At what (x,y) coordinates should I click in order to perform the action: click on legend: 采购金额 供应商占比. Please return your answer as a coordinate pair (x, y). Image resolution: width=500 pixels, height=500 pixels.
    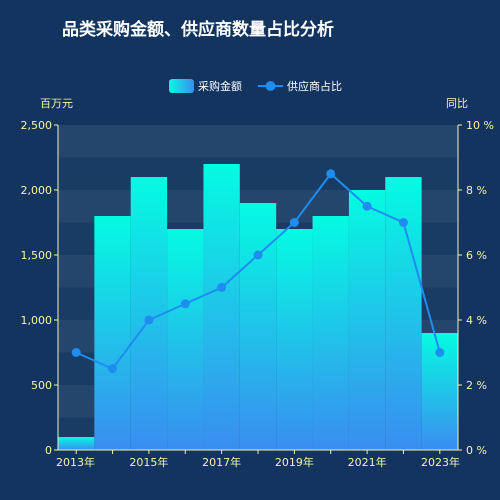
    Looking at the image, I should click on (255, 86).